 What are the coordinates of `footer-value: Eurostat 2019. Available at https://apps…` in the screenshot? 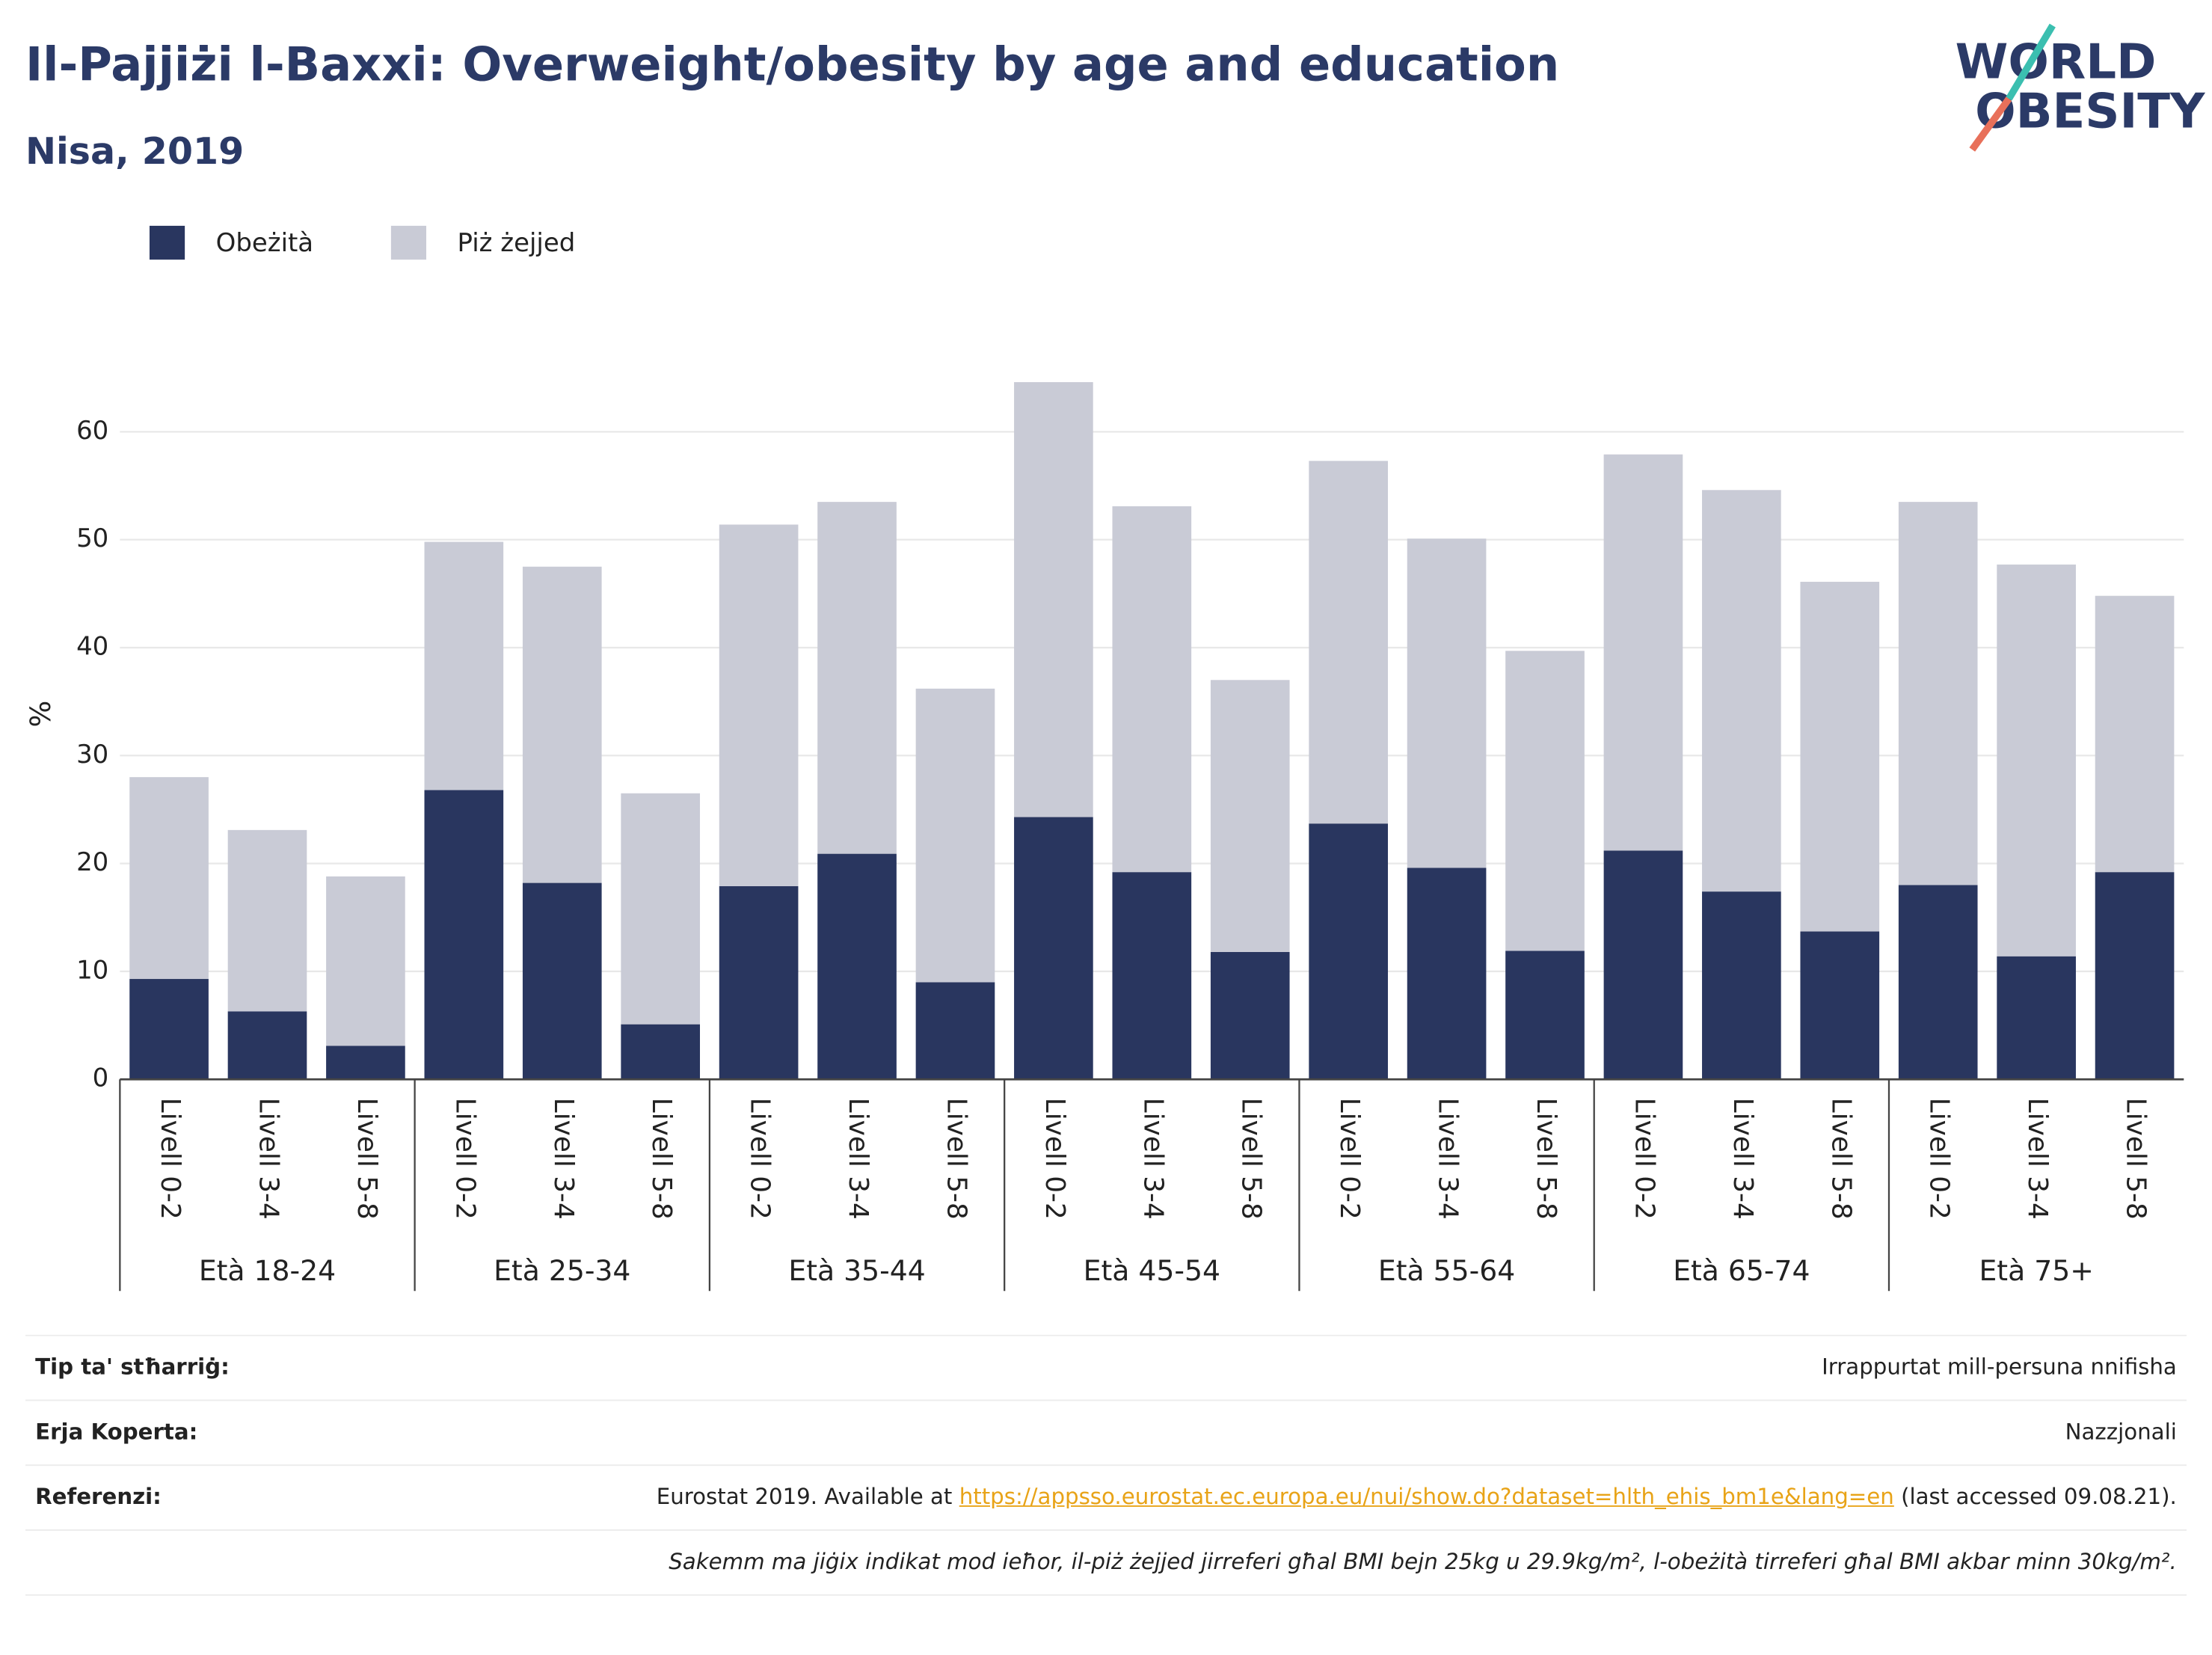 It's located at (1417, 1498).